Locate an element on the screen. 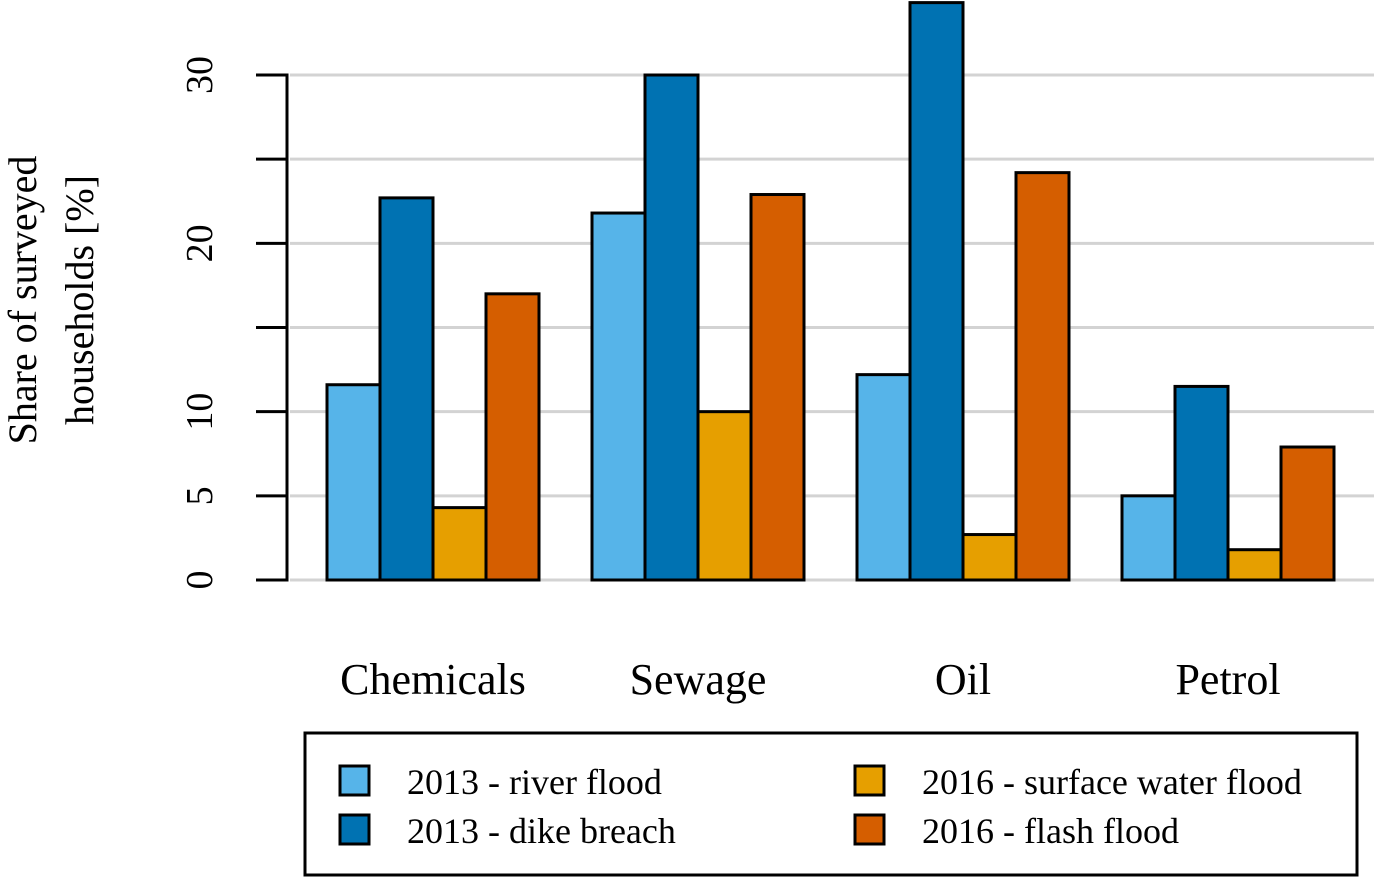 Image resolution: width=1374 pixels, height=880 pixels. y-tick-label: 0 is located at coordinates (200, 580).